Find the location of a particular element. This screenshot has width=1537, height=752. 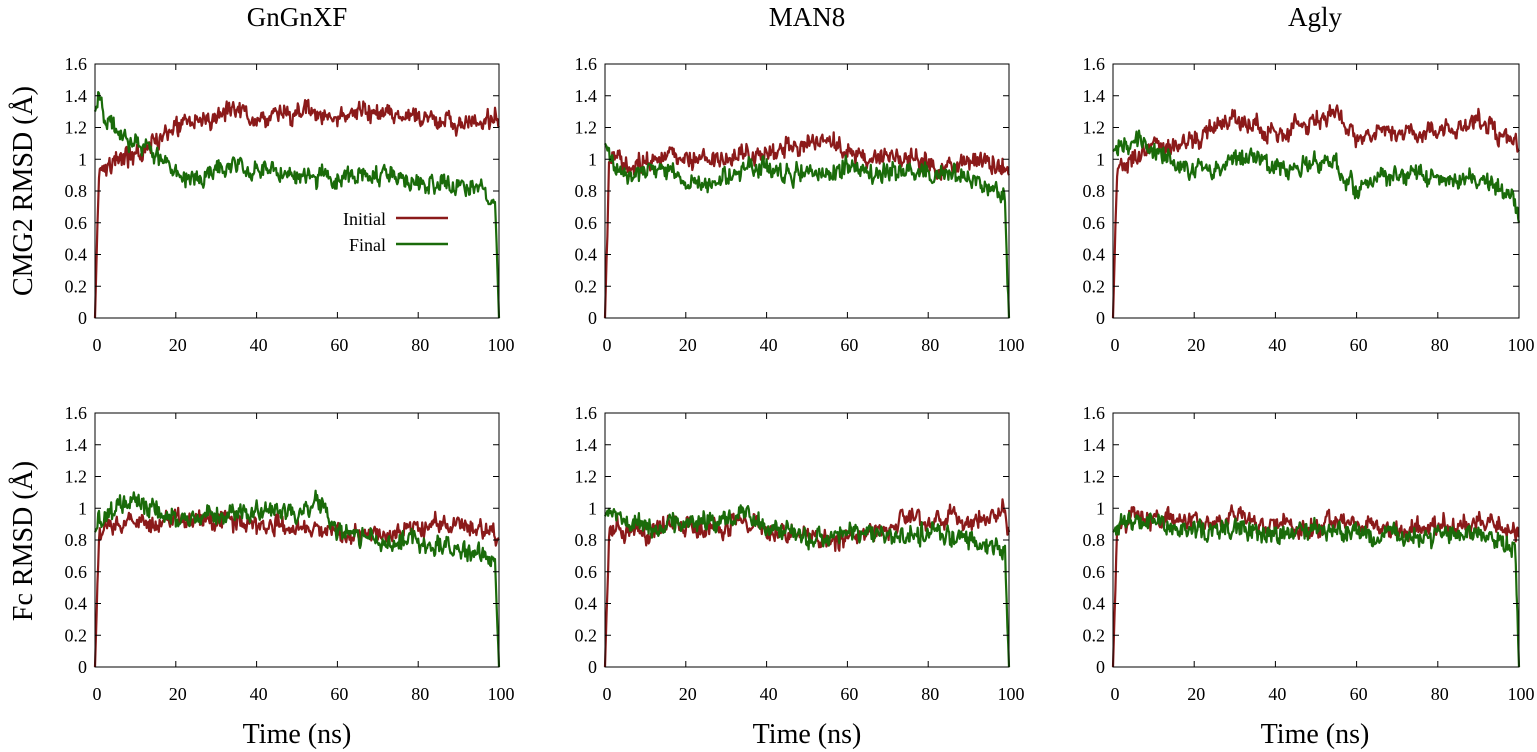

panel-cmg2-man8: 0 0.2 0.4 0.6 0.8 1 1.2 1.4 1.6 0 20 40 60 80 100 is located at coordinates (800, 204).